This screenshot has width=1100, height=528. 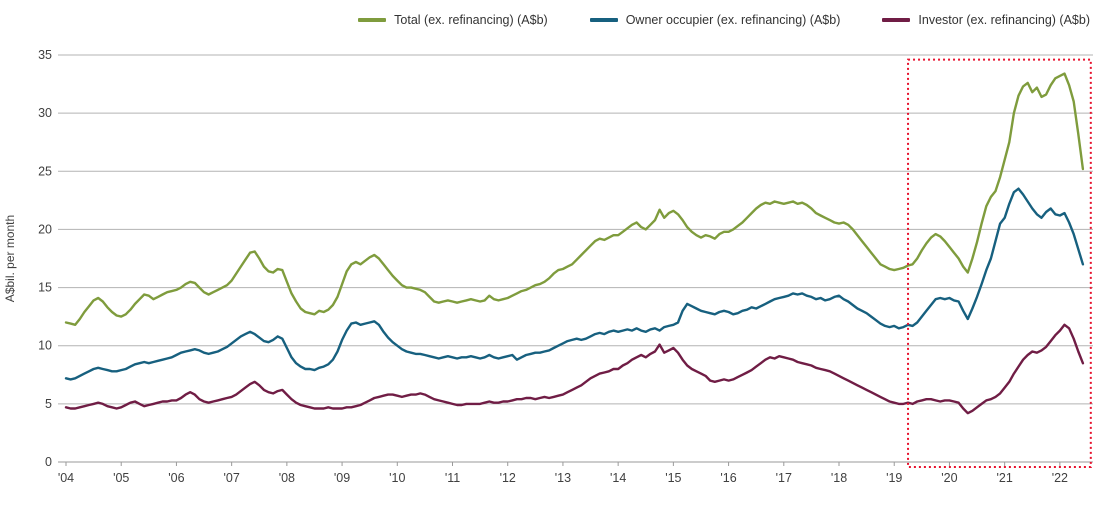 I want to click on legend-item-investor: Investor (ex. refinancing) (A$b), so click(x=986, y=20).